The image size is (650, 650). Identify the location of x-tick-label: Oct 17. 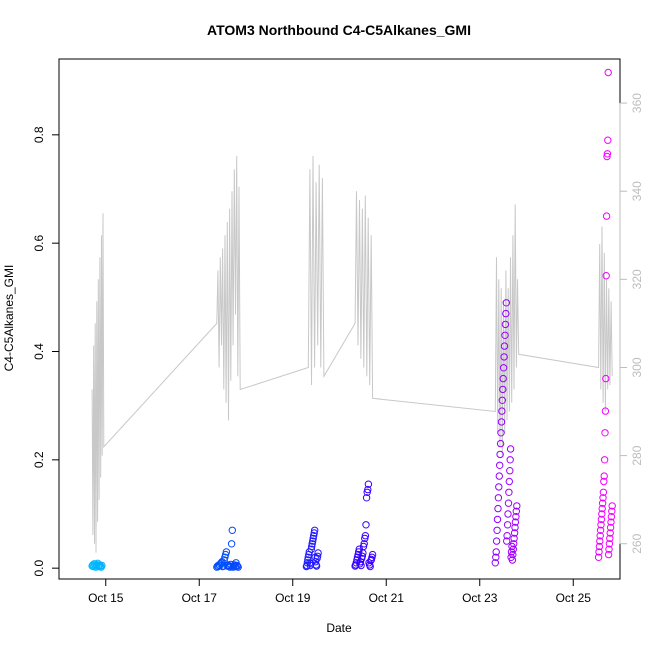
(200, 598).